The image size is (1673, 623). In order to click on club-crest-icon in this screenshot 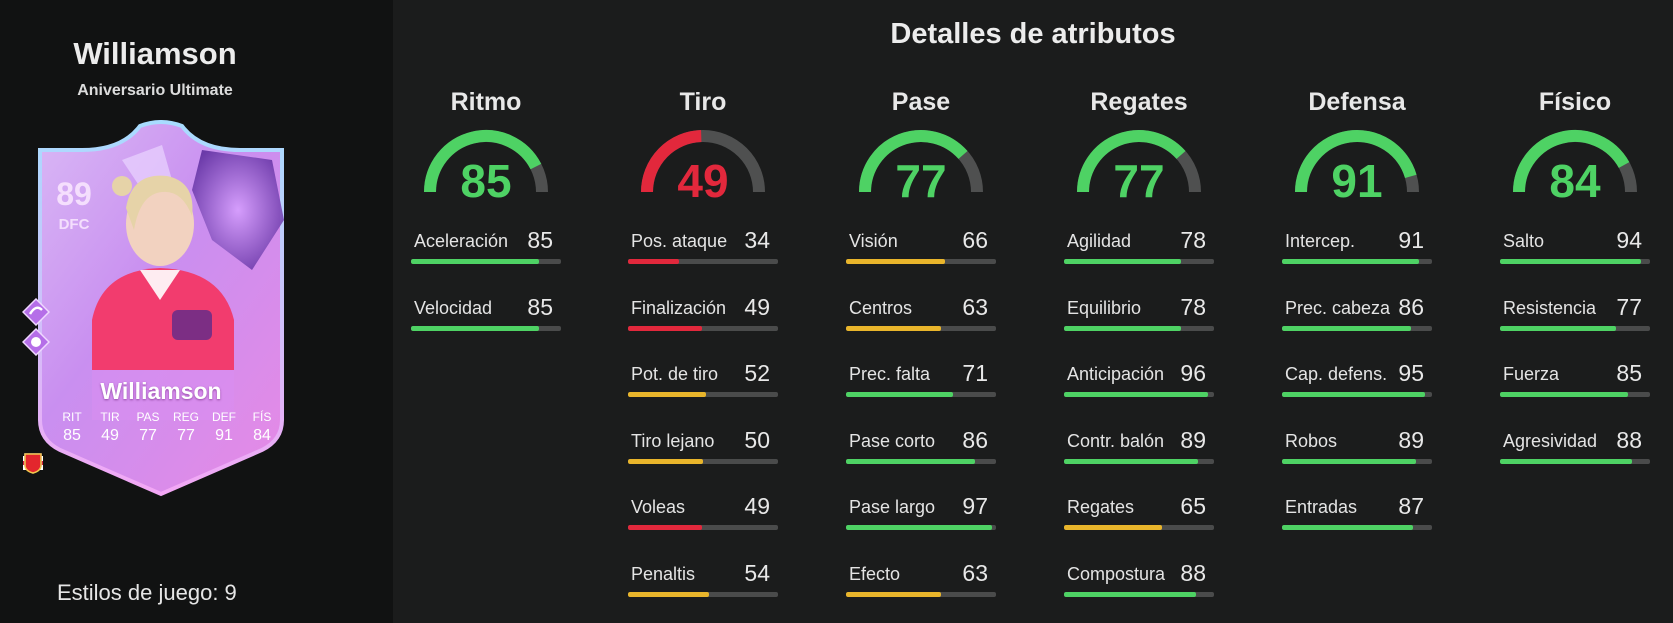, I will do `click(33, 463)`.